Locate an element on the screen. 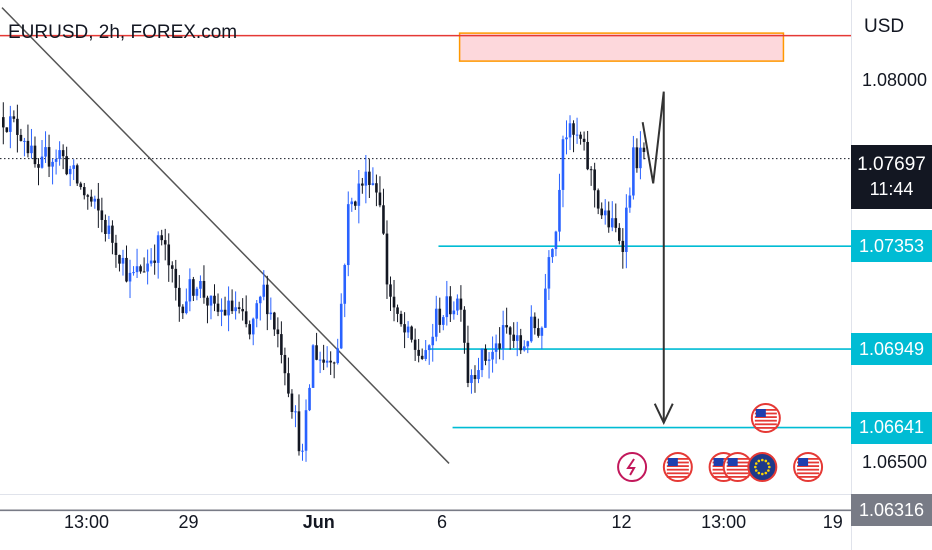  last-price-value: 1.07697 is located at coordinates (891, 164).